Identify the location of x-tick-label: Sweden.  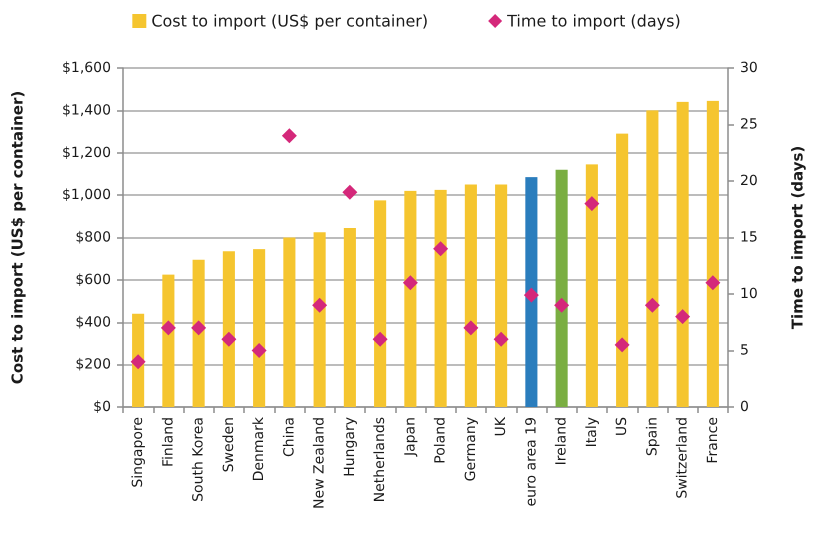
(228, 444).